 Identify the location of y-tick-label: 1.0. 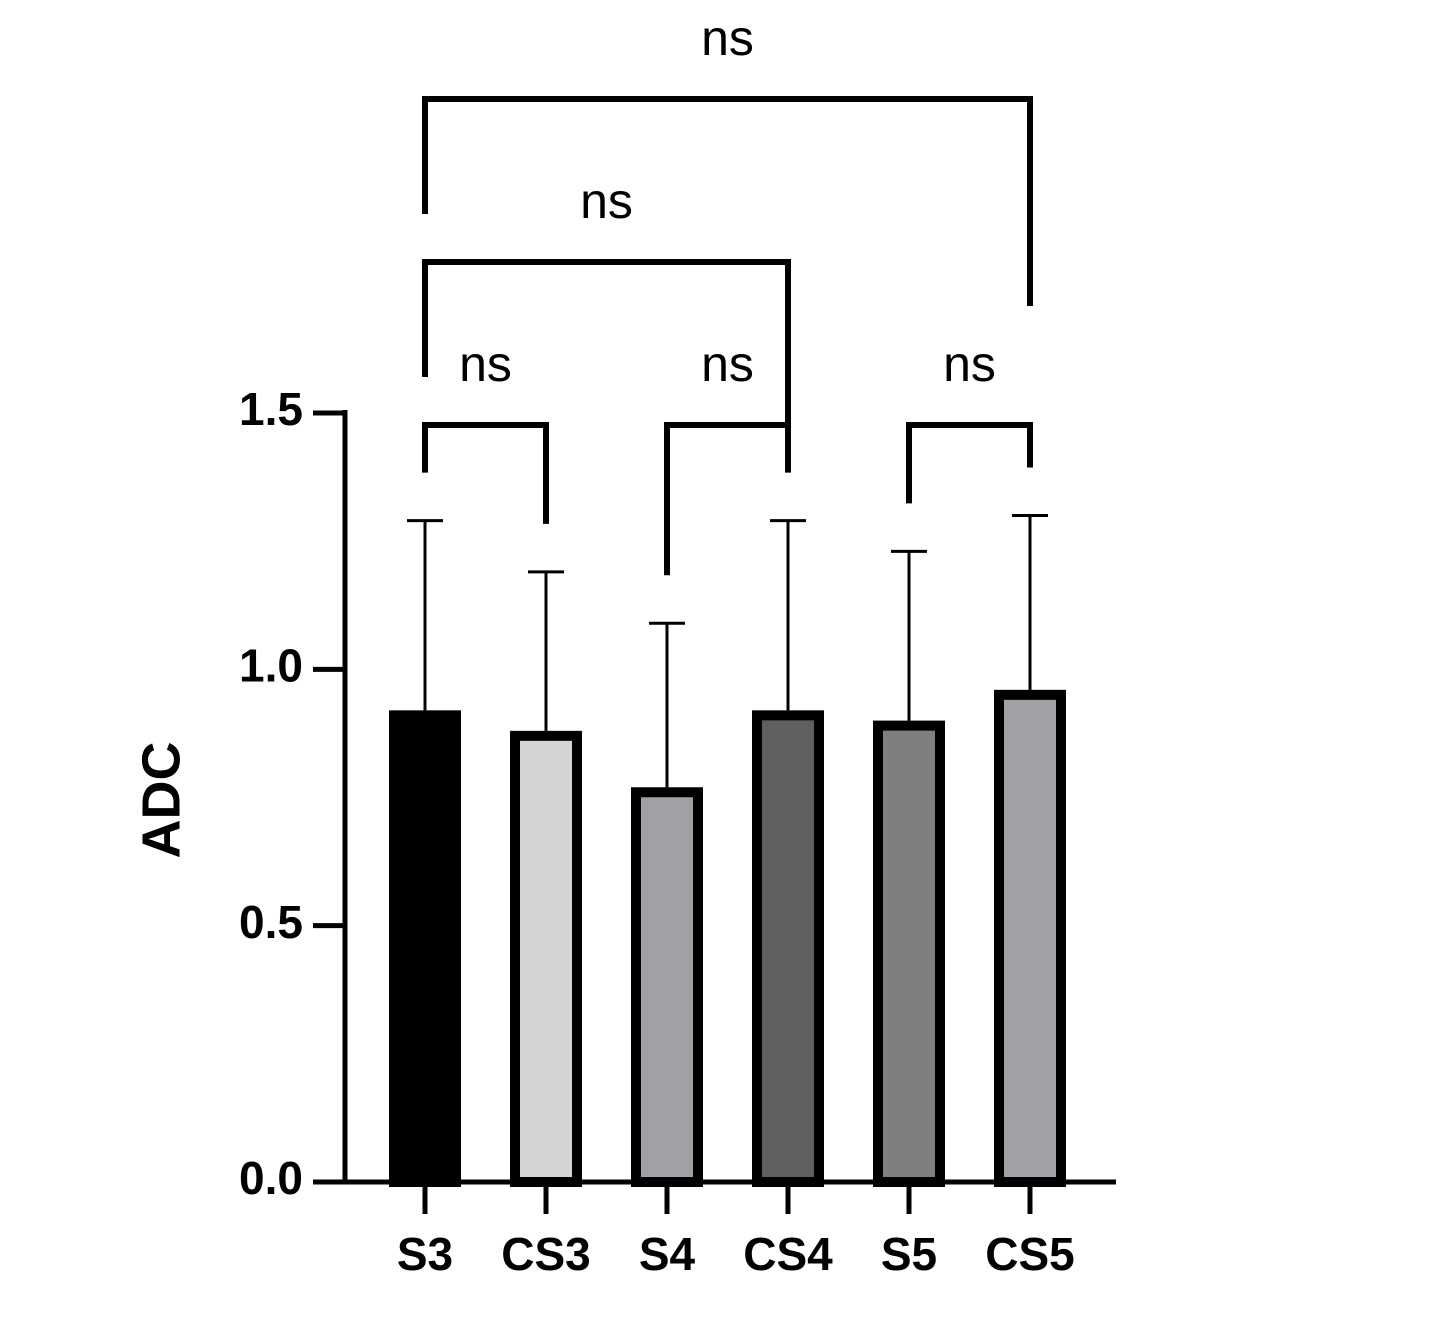
(271, 665).